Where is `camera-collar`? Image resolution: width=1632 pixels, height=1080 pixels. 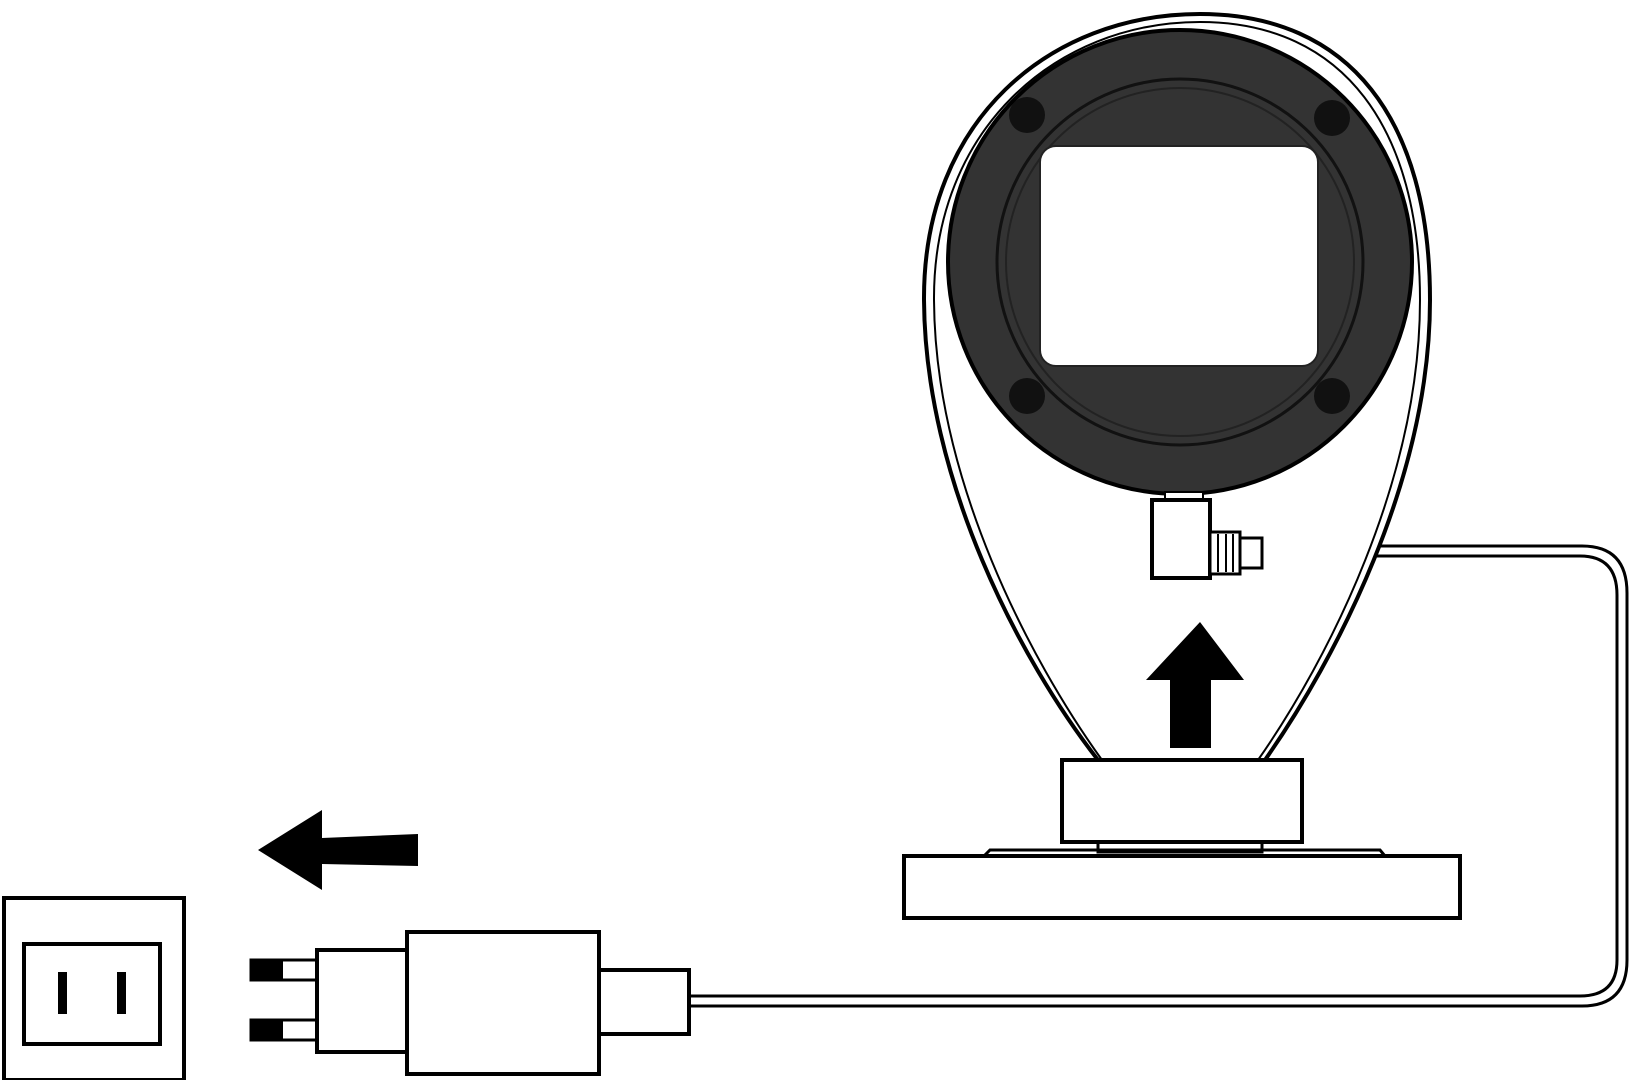
camera-collar is located at coordinates (1182, 801).